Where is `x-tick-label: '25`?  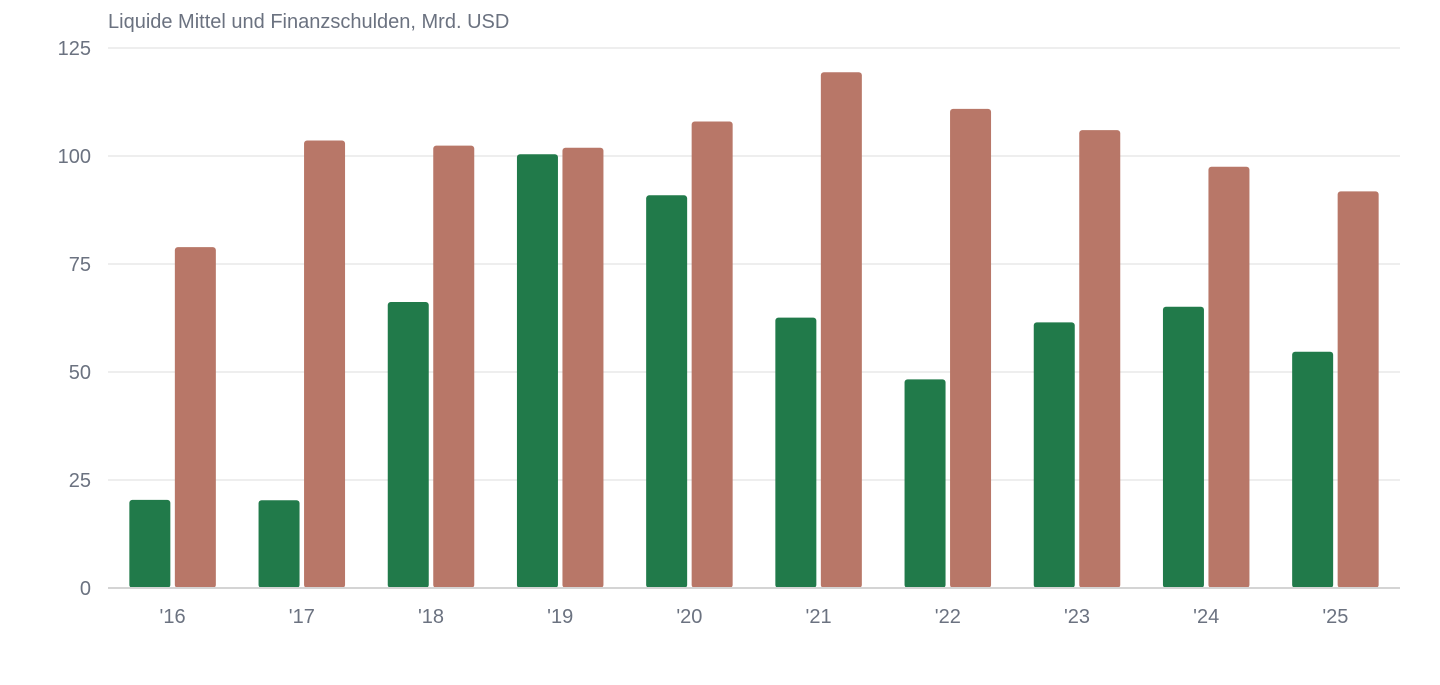
x-tick-label: '25 is located at coordinates (1335, 617).